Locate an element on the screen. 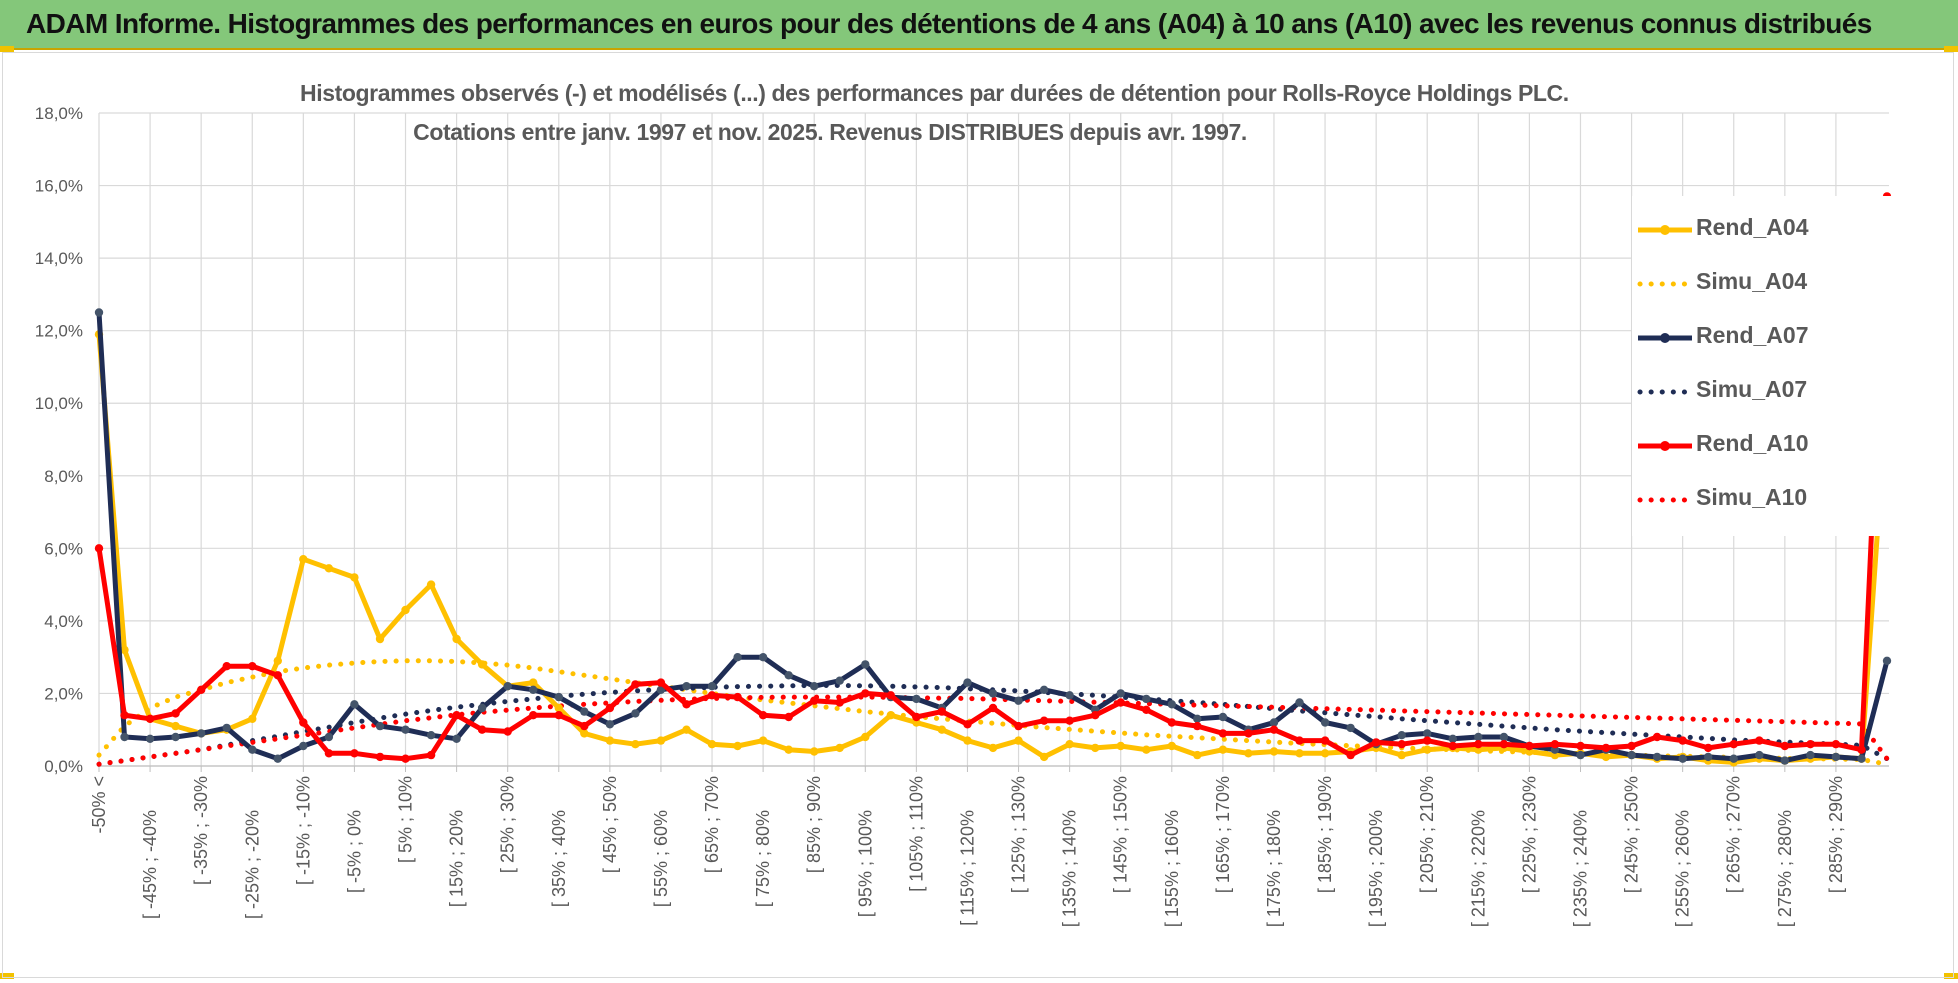 This screenshot has height=983, width=1958. x-tick-label: [ -15% ; -10% is located at coordinates (303, 830).